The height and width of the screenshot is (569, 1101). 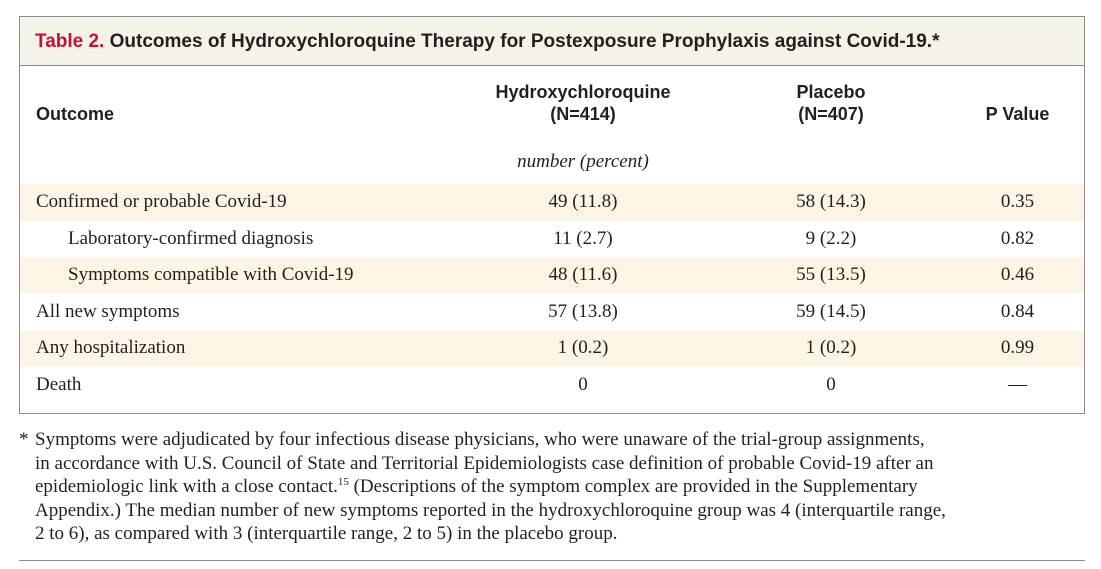 I want to click on row-placebo-value: 1 (0.2), so click(x=831, y=347).